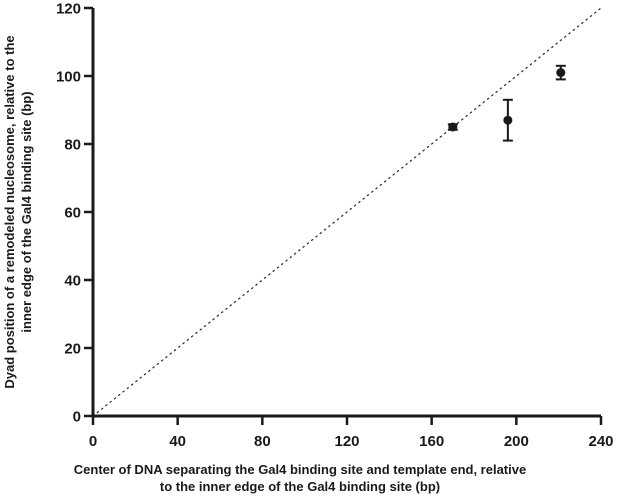 The width and height of the screenshot is (617, 502). I want to click on y-tick-label: 40, so click(72, 281).